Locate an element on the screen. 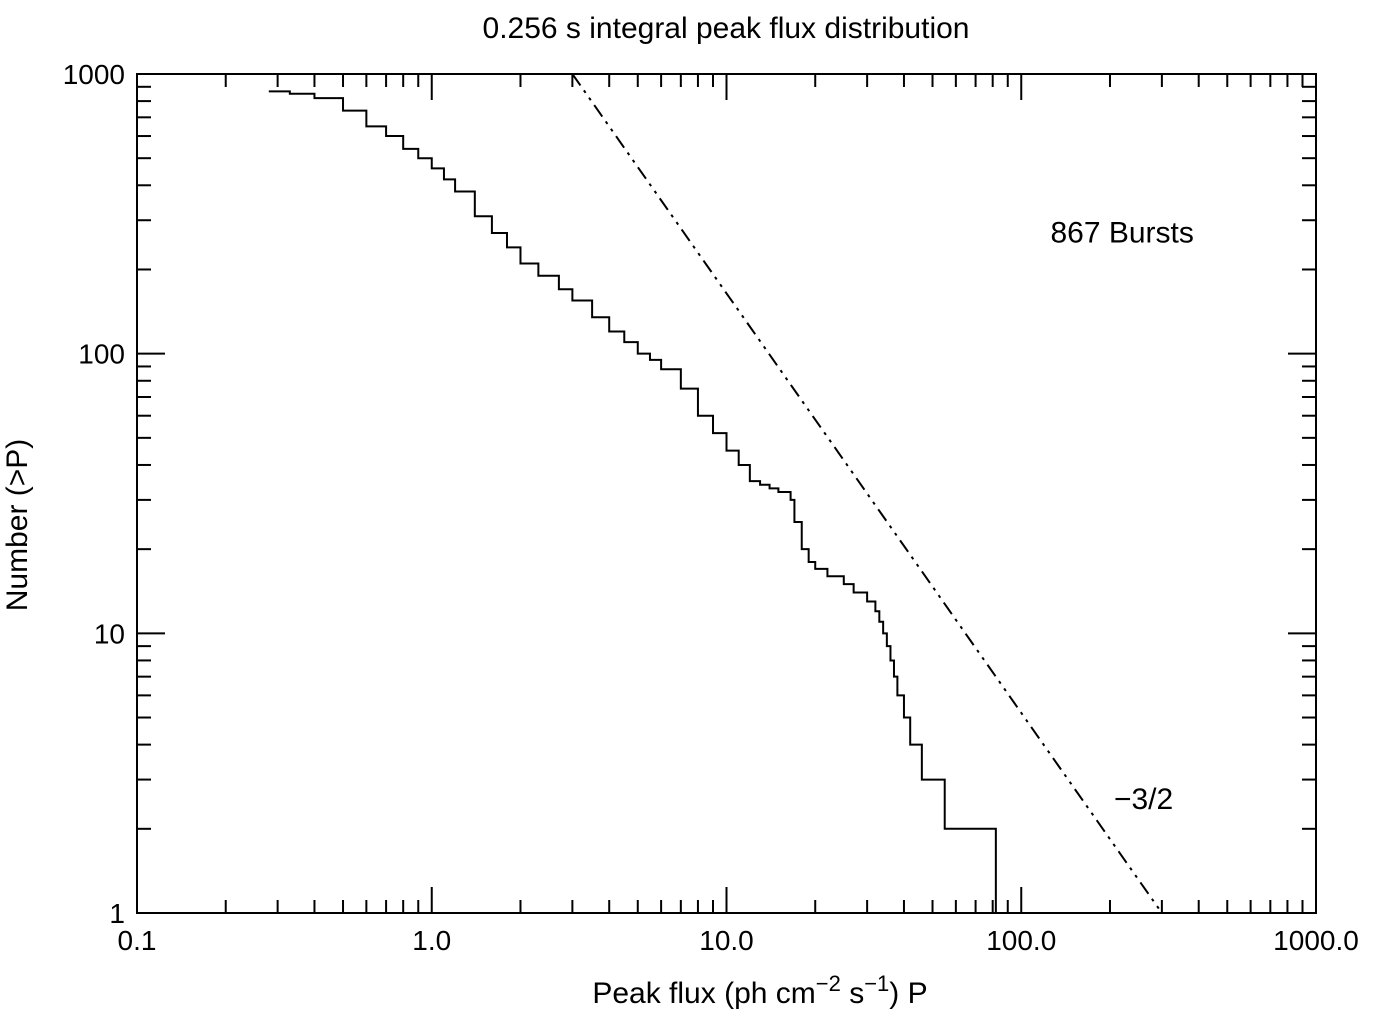 Image resolution: width=1380 pixels, height=1022 pixels. x-axis-label-part-1: Peak flux (ph cm is located at coordinates (703, 993).